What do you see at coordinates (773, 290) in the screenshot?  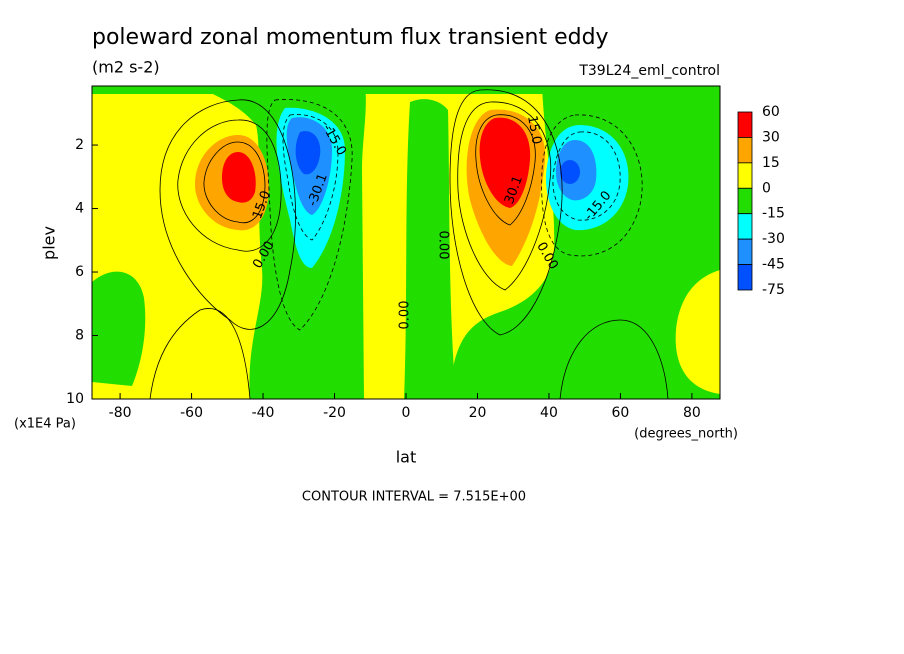 I see `colorbar-label: -75` at bounding box center [773, 290].